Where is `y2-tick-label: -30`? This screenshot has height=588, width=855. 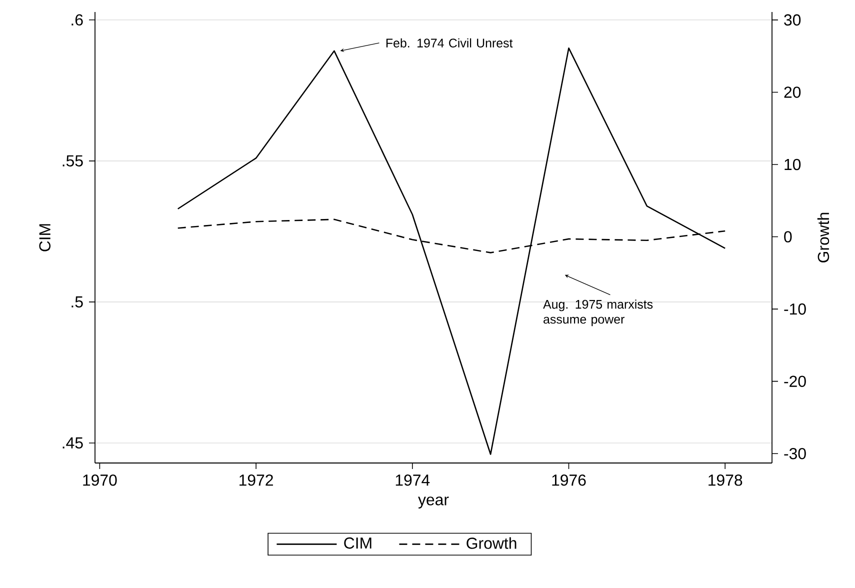 y2-tick-label: -30 is located at coordinates (795, 454).